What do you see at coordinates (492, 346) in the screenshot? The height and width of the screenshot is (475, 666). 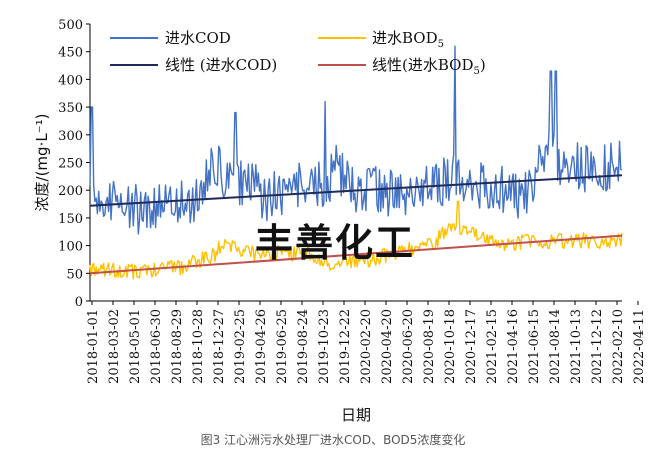 I see `x-tick-label: 2021-02-15` at bounding box center [492, 346].